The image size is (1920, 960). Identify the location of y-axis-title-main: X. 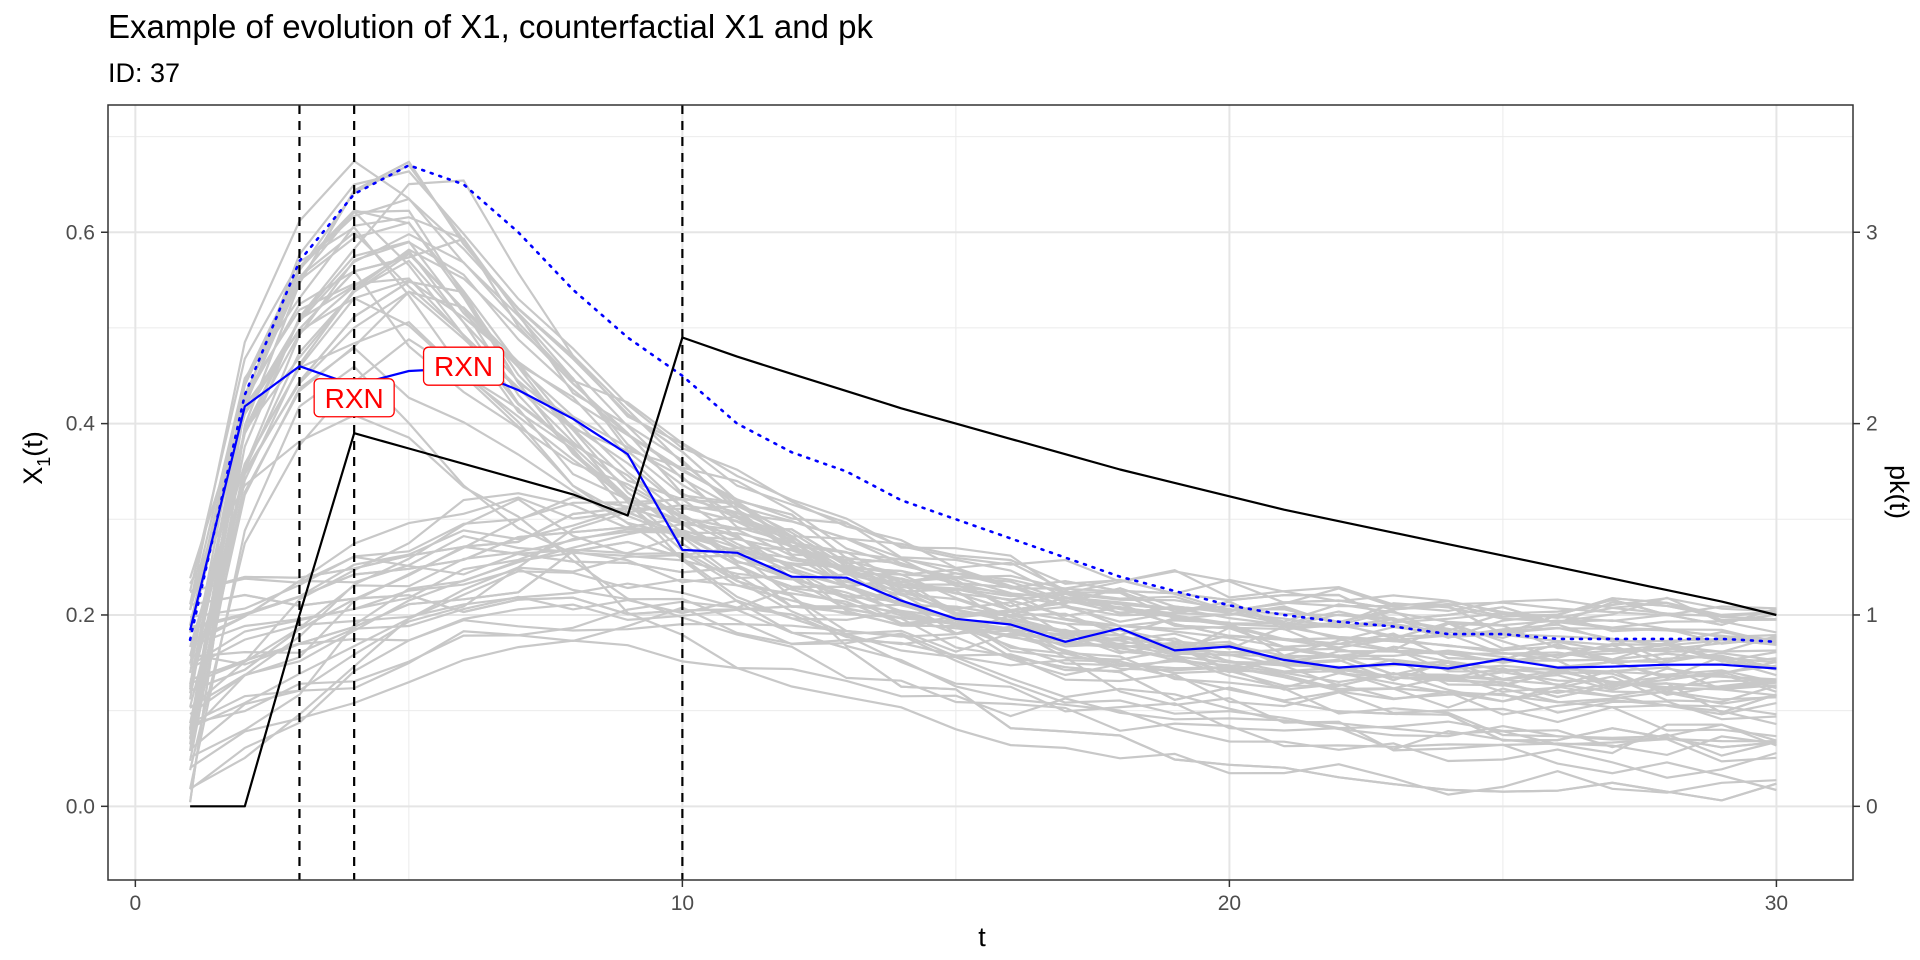
(33, 476).